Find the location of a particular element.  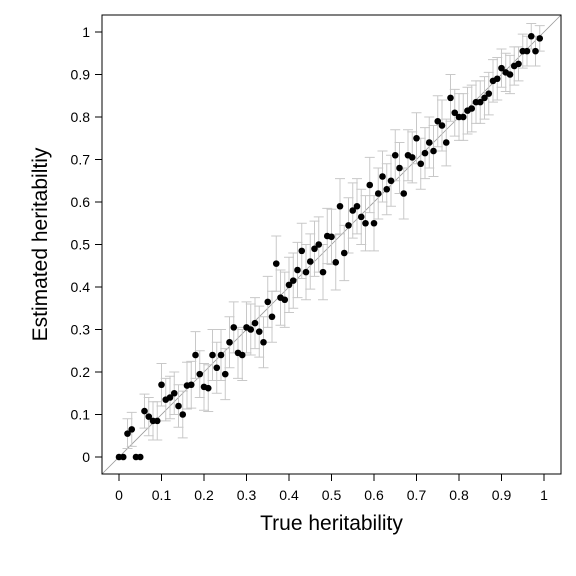

y-axis-ticks: 0 0.1 0.2 0.3 0.4 0.5 0.6 0.7 0.8 0.9 1 is located at coordinates (86, 244).